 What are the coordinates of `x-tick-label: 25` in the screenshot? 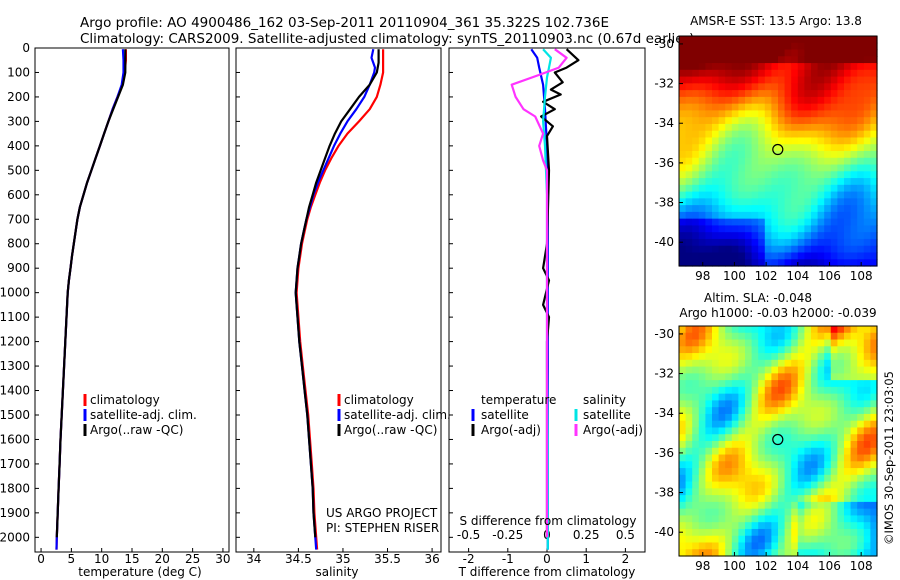 It's located at (192, 559).